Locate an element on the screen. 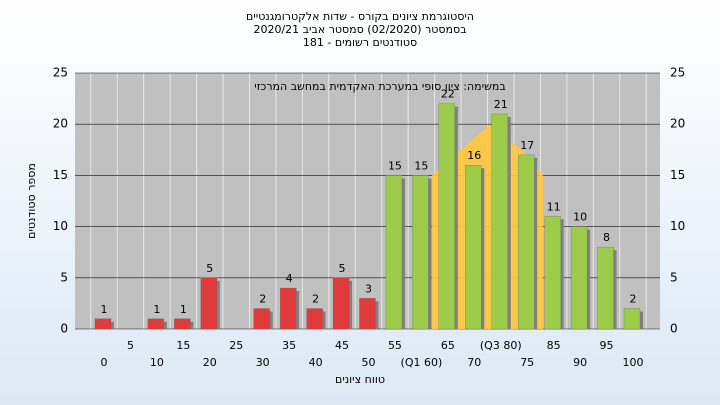 This screenshot has width=720, height=405. data-label: 11 is located at coordinates (554, 206).